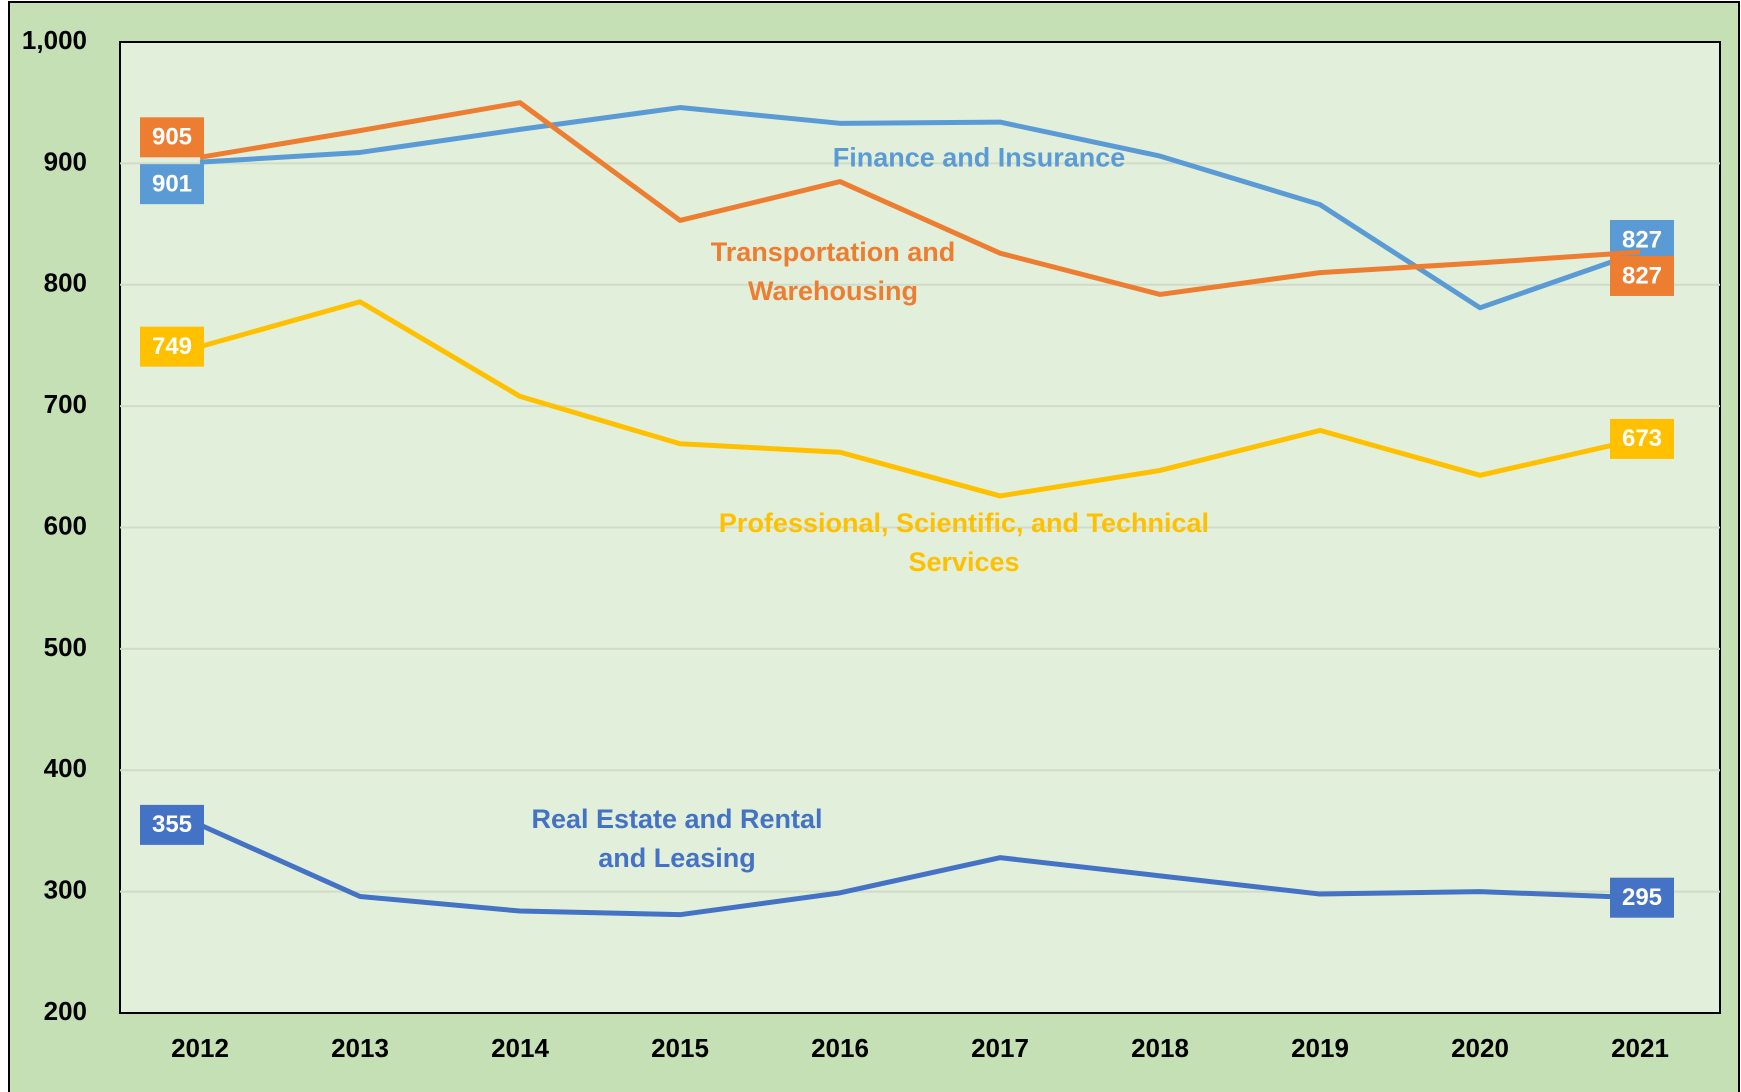 This screenshot has height=1092, width=1741. What do you see at coordinates (65, 647) in the screenshot?
I see `y-tick-label: 500` at bounding box center [65, 647].